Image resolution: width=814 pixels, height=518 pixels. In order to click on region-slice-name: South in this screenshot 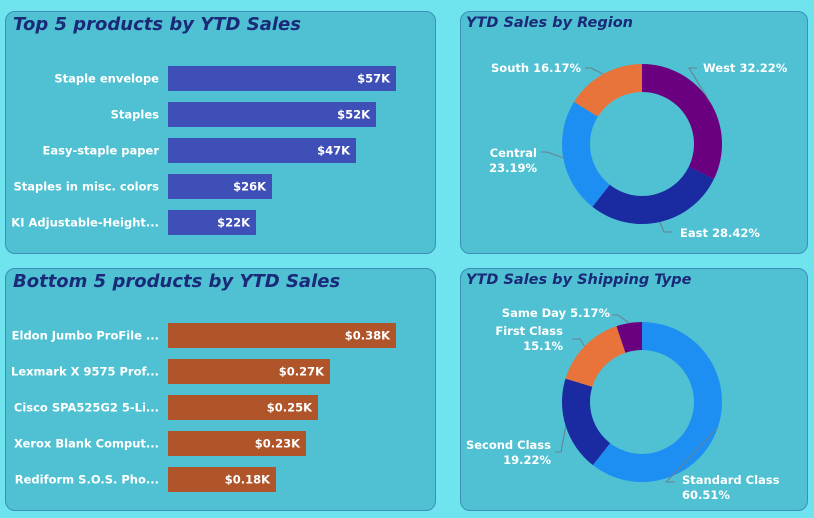, I will do `click(510, 68)`.